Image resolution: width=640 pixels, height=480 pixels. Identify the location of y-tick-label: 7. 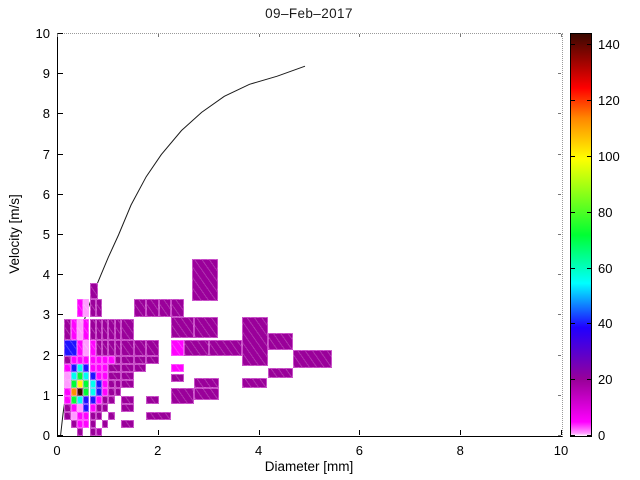
(46, 154).